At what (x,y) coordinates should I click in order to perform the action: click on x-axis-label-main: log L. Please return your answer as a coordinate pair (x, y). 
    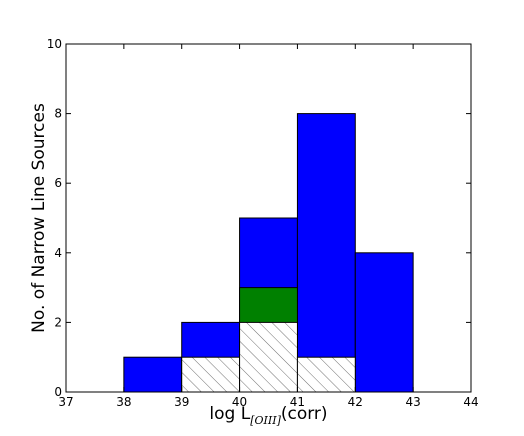
    Looking at the image, I should click on (229, 414).